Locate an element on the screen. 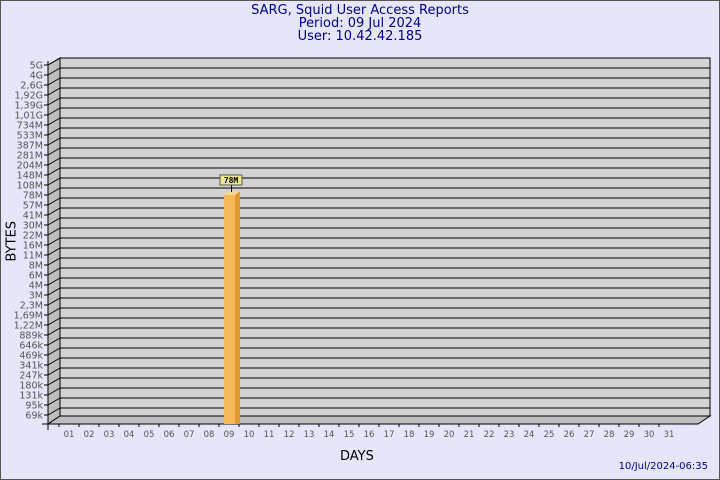 The height and width of the screenshot is (480, 720). y-tick-label: 469k is located at coordinates (31, 356).